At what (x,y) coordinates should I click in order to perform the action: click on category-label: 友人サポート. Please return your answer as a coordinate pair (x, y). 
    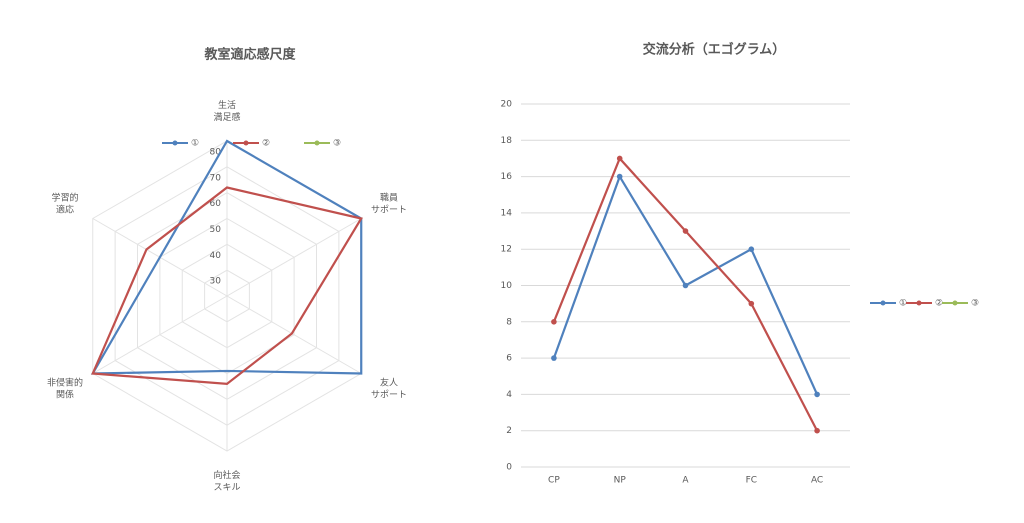
    Looking at the image, I should click on (389, 388).